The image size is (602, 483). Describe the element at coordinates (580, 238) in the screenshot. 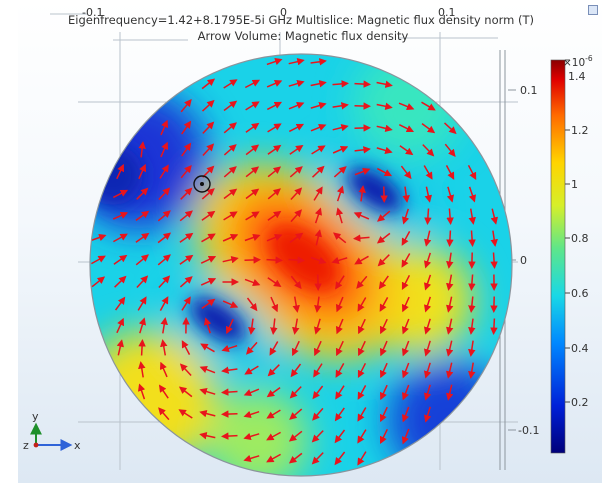

I see `colorbar-label: 0.8` at that location.